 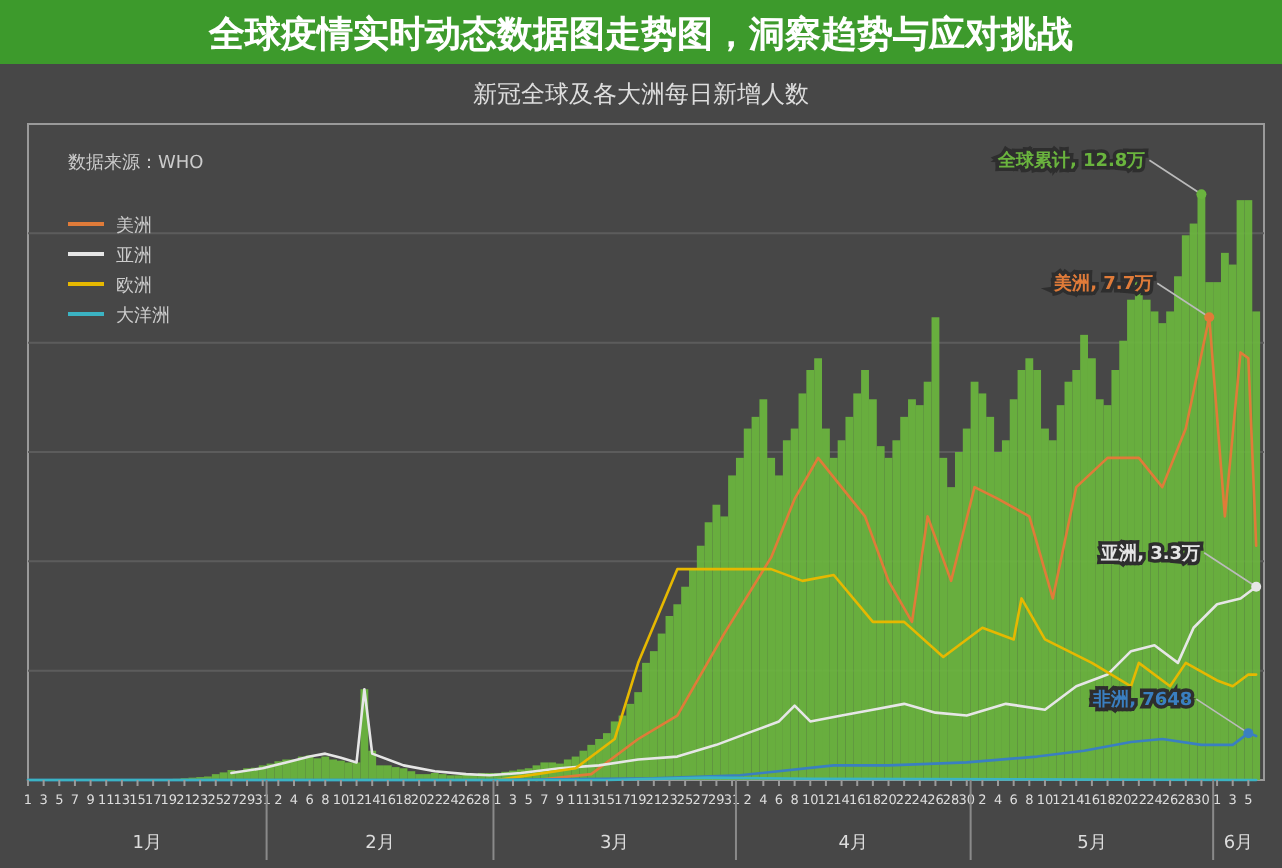 I want to click on text: 2月, so click(x=380, y=844).